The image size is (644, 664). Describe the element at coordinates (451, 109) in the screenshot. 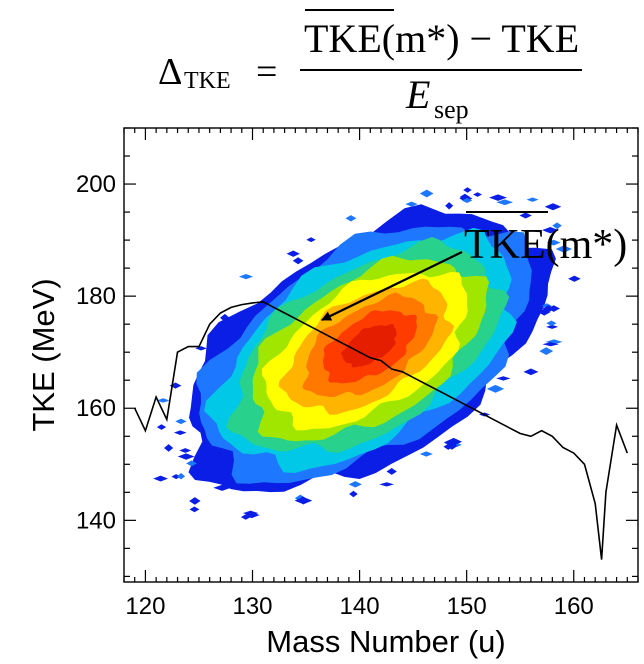

I see `formula-denominator-subscript: sep` at that location.